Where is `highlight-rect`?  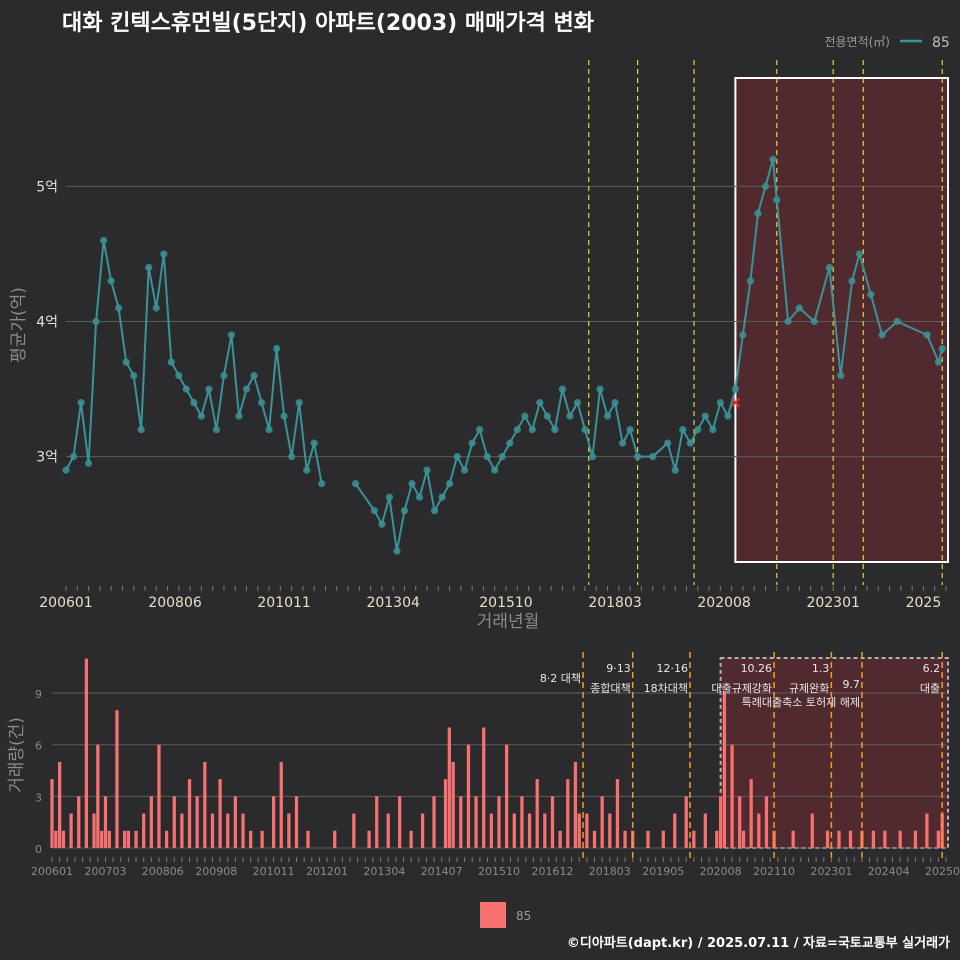 highlight-rect is located at coordinates (842, 320).